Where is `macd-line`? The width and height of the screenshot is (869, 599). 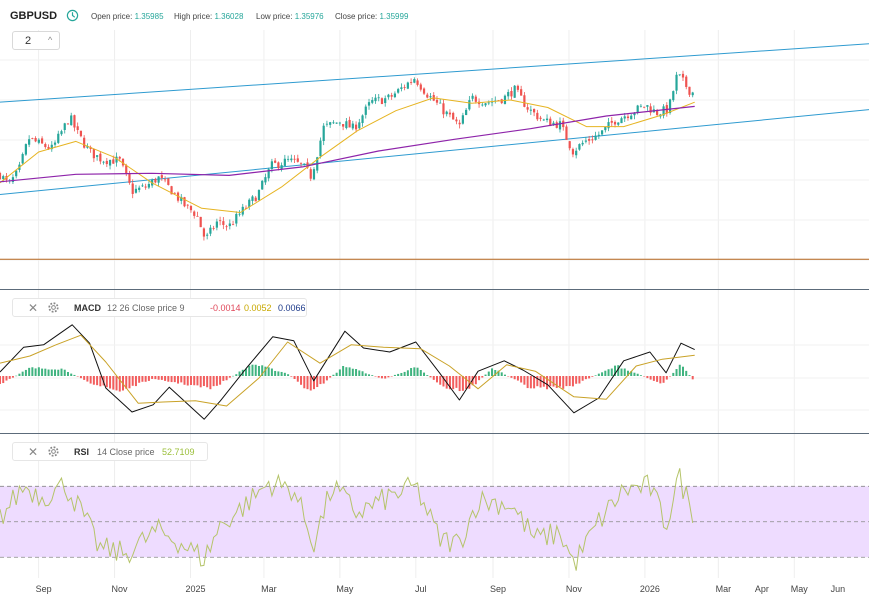 macd-line is located at coordinates (347, 372).